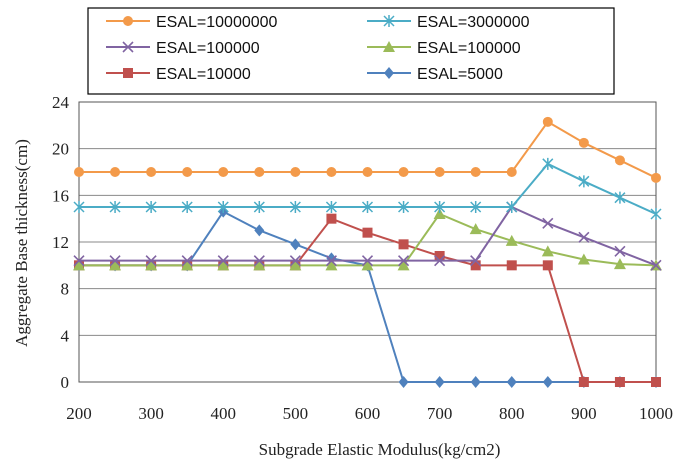 The image size is (678, 465). What do you see at coordinates (65, 335) in the screenshot?
I see `y-tick-label: 4` at bounding box center [65, 335].